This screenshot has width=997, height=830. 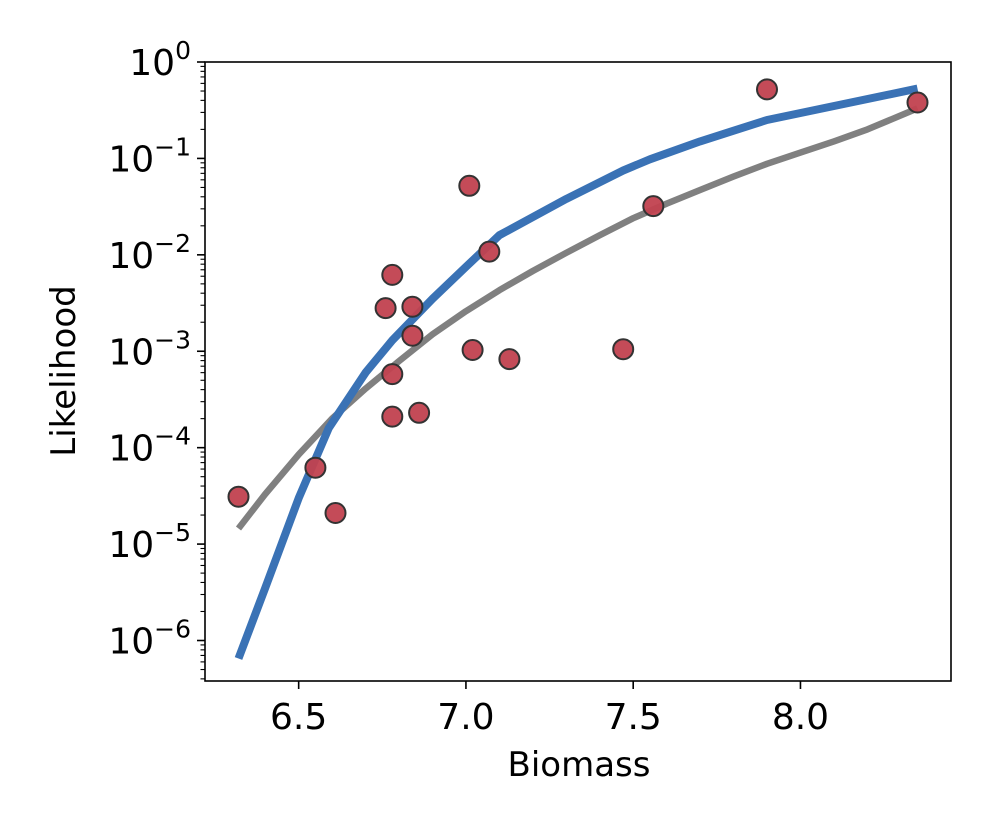 What do you see at coordinates (149, 253) in the screenshot?
I see `y-tick-label: 10⁻²` at bounding box center [149, 253].